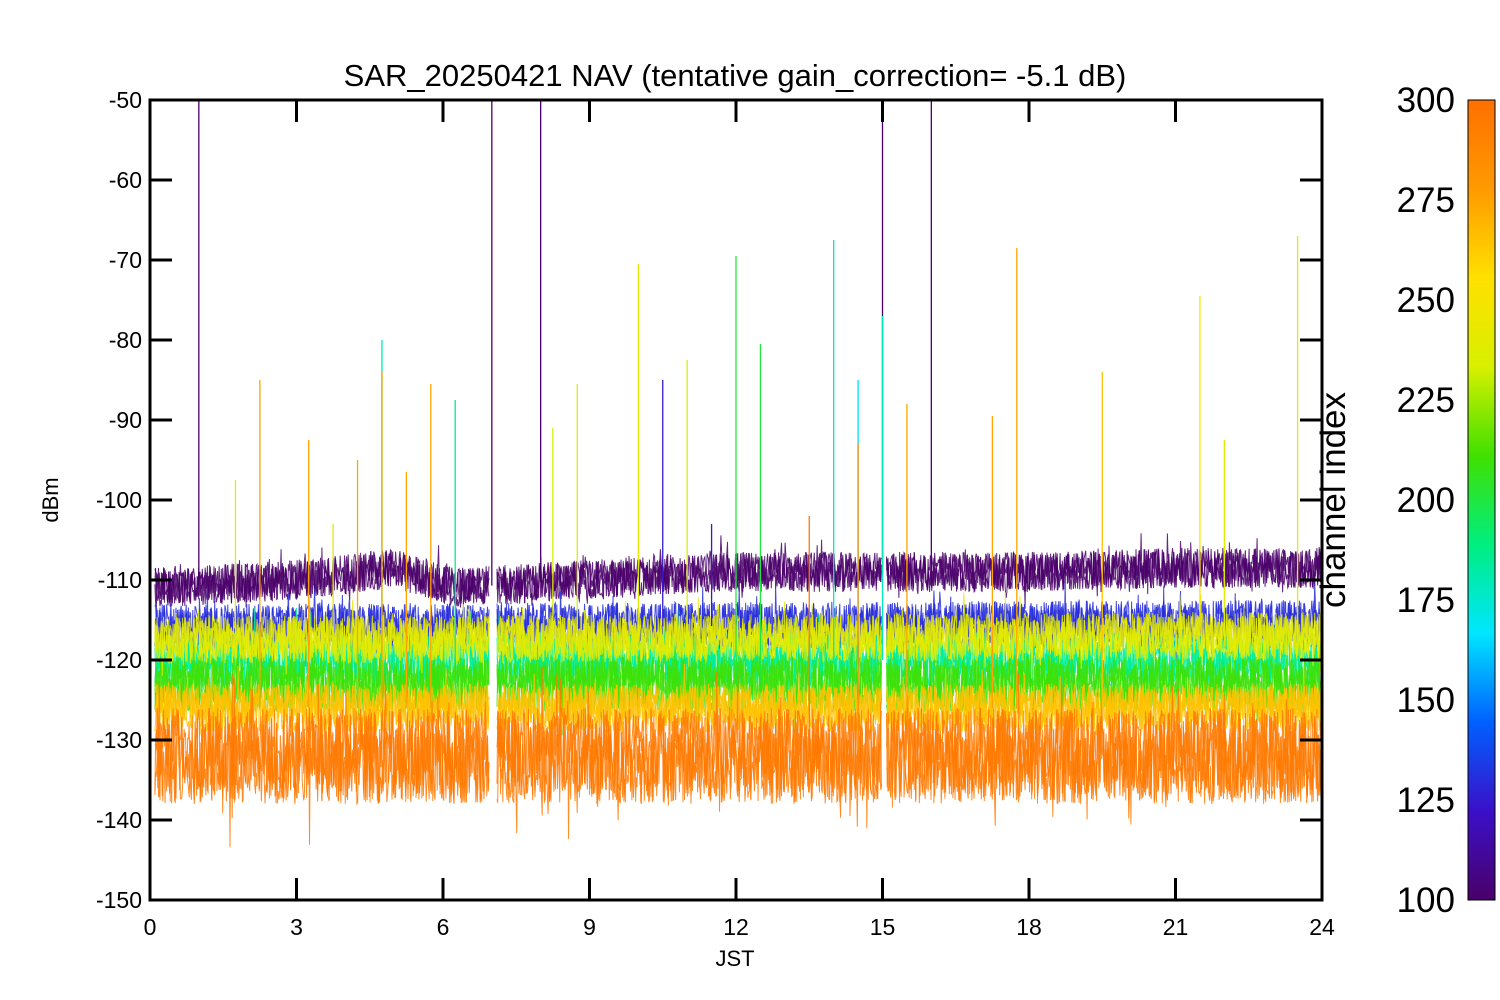 This screenshot has width=1500, height=1000. What do you see at coordinates (443, 927) in the screenshot?
I see `x-tick-label: 6` at bounding box center [443, 927].